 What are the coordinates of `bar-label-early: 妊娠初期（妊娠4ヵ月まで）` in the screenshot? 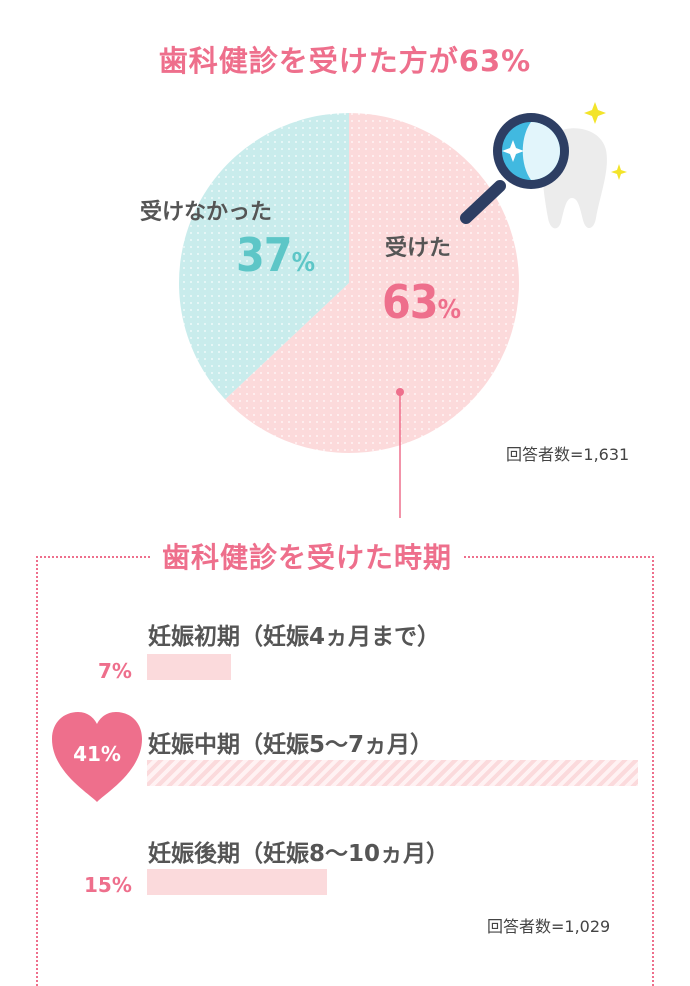 It's located at (294, 637).